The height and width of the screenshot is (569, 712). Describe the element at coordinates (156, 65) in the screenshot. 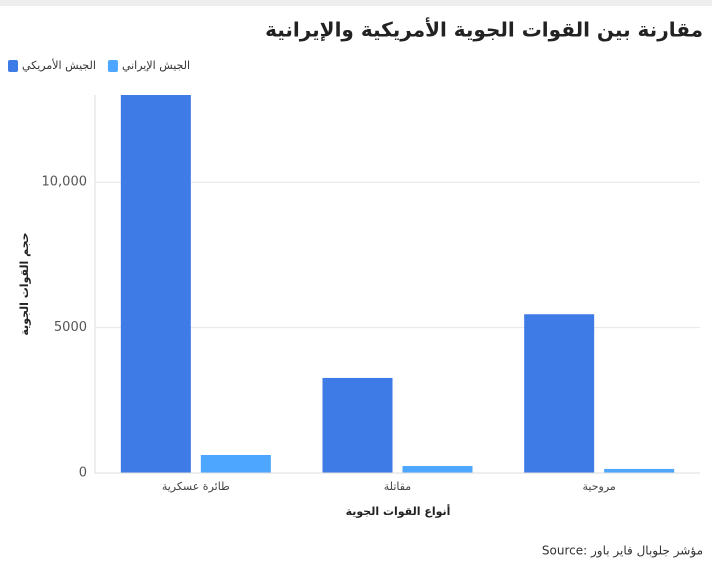

I see `legend-label: الجيش الإيراني` at that location.